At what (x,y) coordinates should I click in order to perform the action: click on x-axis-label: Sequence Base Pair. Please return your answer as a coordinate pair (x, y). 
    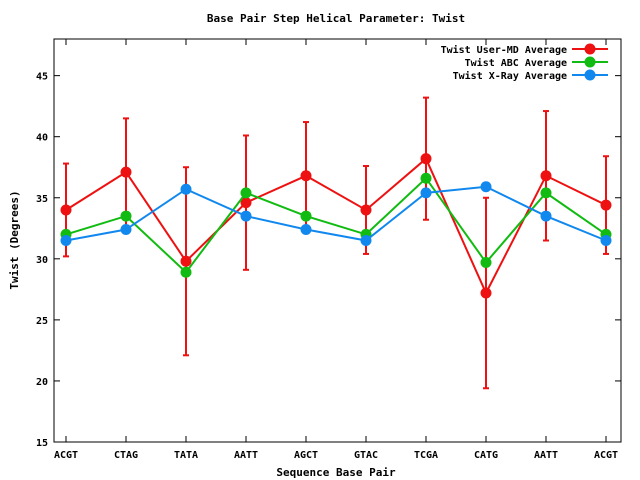
    Looking at the image, I should click on (336, 472).